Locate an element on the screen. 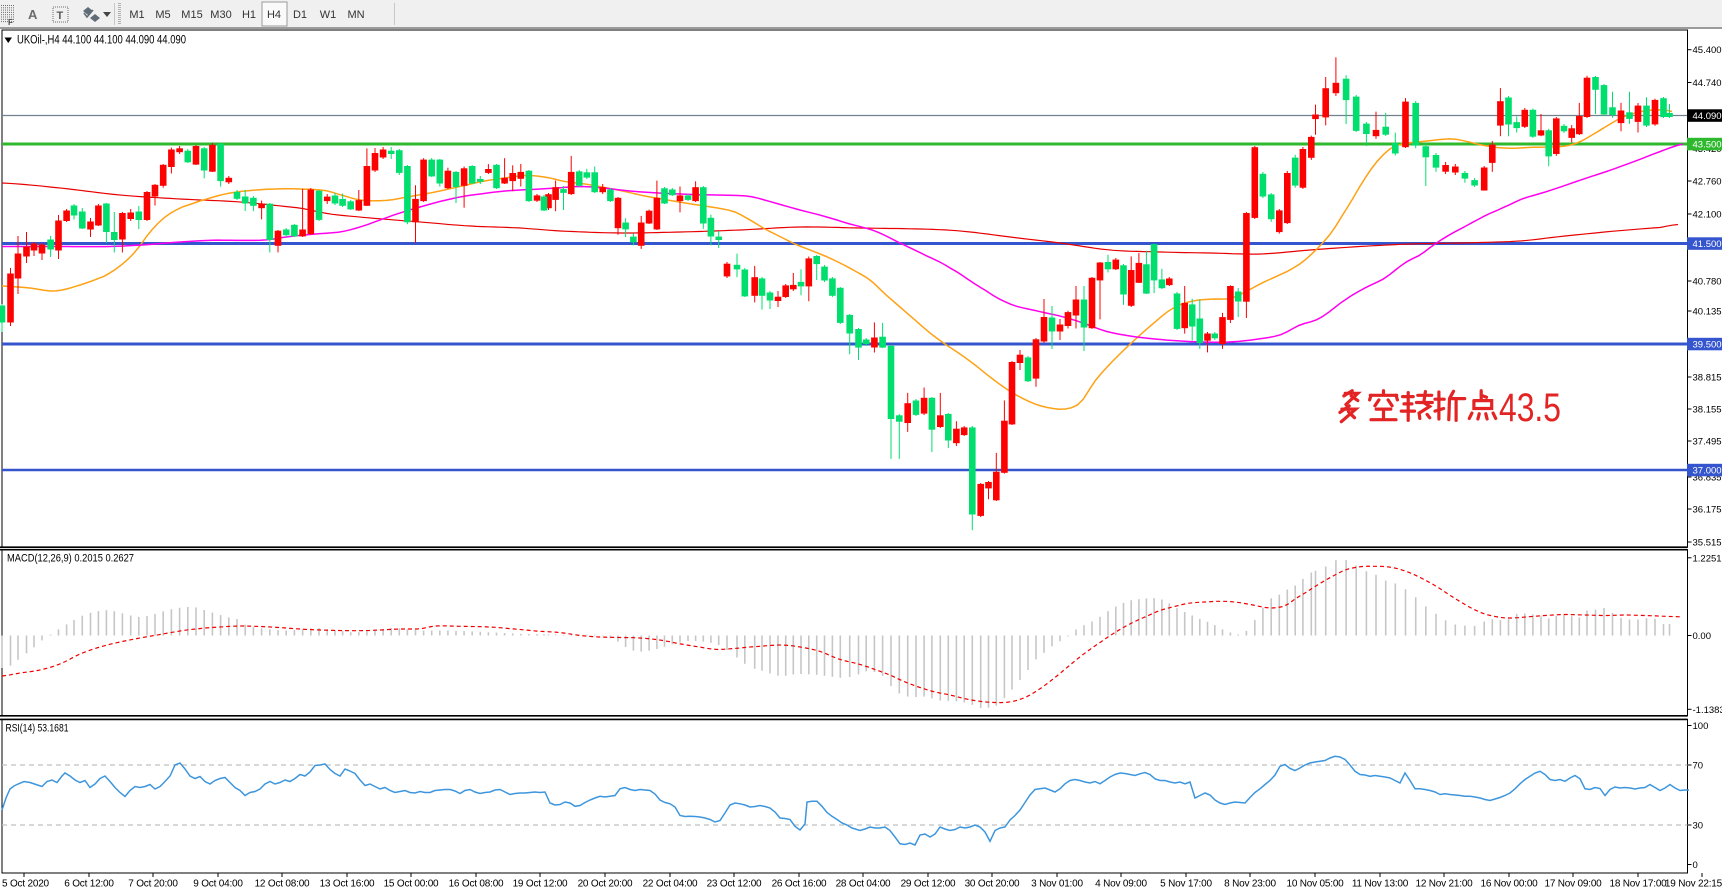 Image resolution: width=1722 pixels, height=892 pixels. svg-text: 11 Nov 13:00 is located at coordinates (1380, 884).